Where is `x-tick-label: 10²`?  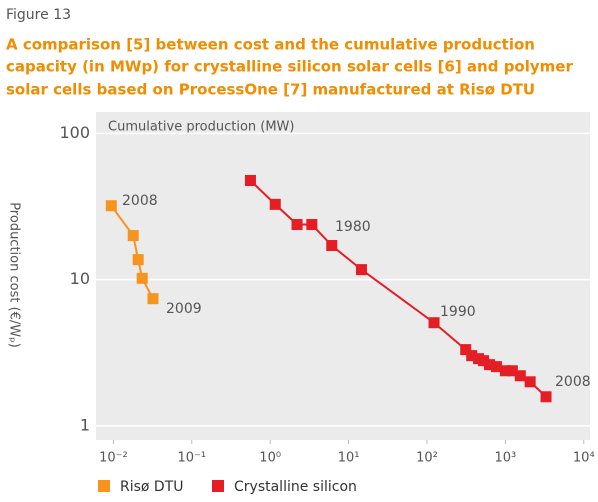 x-tick-label: 10² is located at coordinates (427, 458).